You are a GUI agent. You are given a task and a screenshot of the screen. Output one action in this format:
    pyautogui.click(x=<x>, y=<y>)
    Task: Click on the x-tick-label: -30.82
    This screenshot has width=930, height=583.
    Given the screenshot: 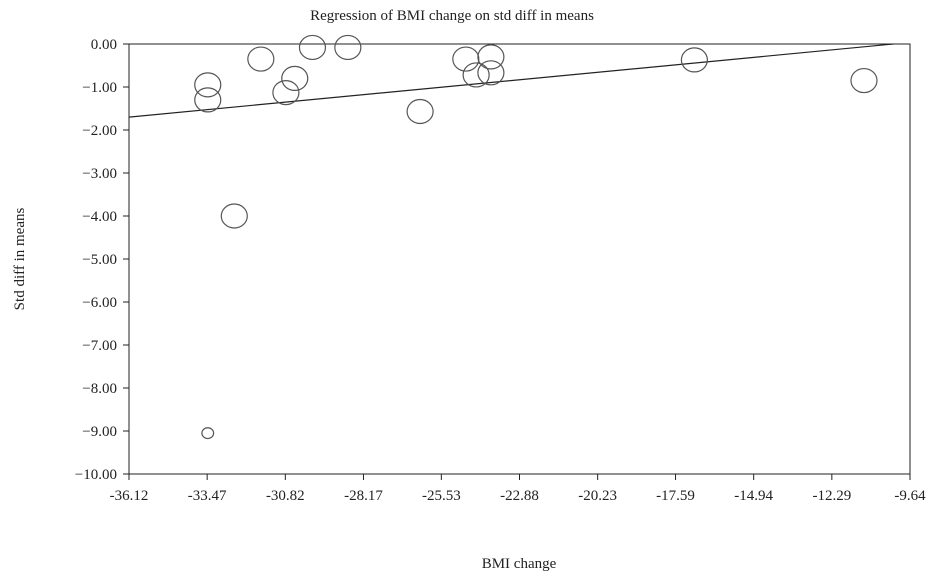 What is the action you would take?
    pyautogui.click(x=285, y=496)
    